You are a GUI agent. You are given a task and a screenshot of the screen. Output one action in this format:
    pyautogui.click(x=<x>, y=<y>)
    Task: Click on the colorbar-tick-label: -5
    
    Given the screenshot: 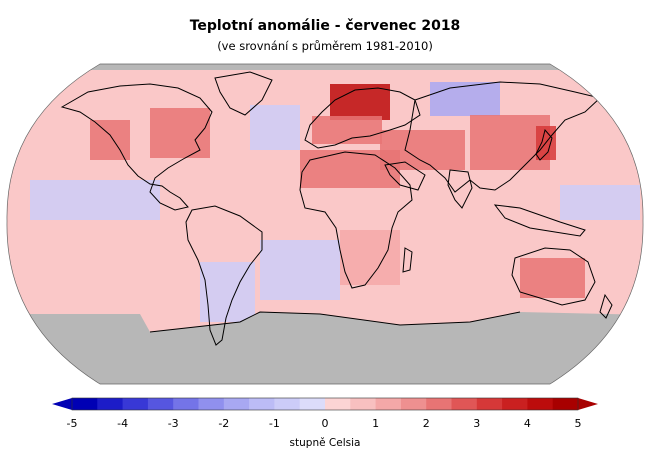 What is the action you would take?
    pyautogui.click(x=72, y=423)
    